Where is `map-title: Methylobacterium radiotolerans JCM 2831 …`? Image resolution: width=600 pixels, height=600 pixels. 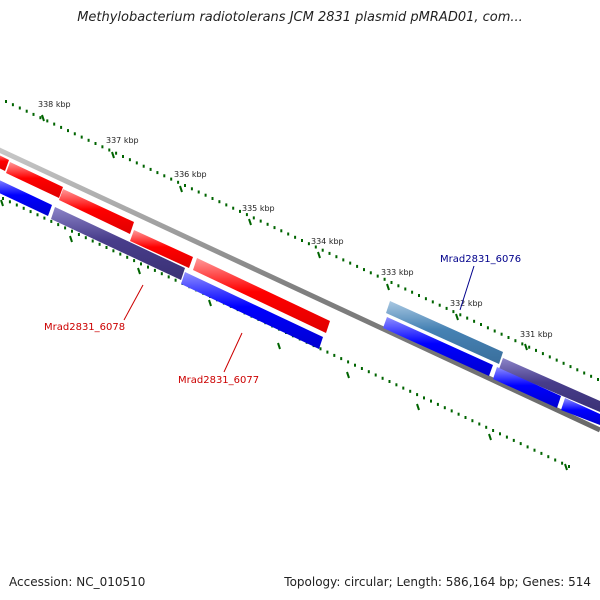
map-title: Methylobacterium radiotolerans JCM 2831 … is located at coordinates (300, 17).